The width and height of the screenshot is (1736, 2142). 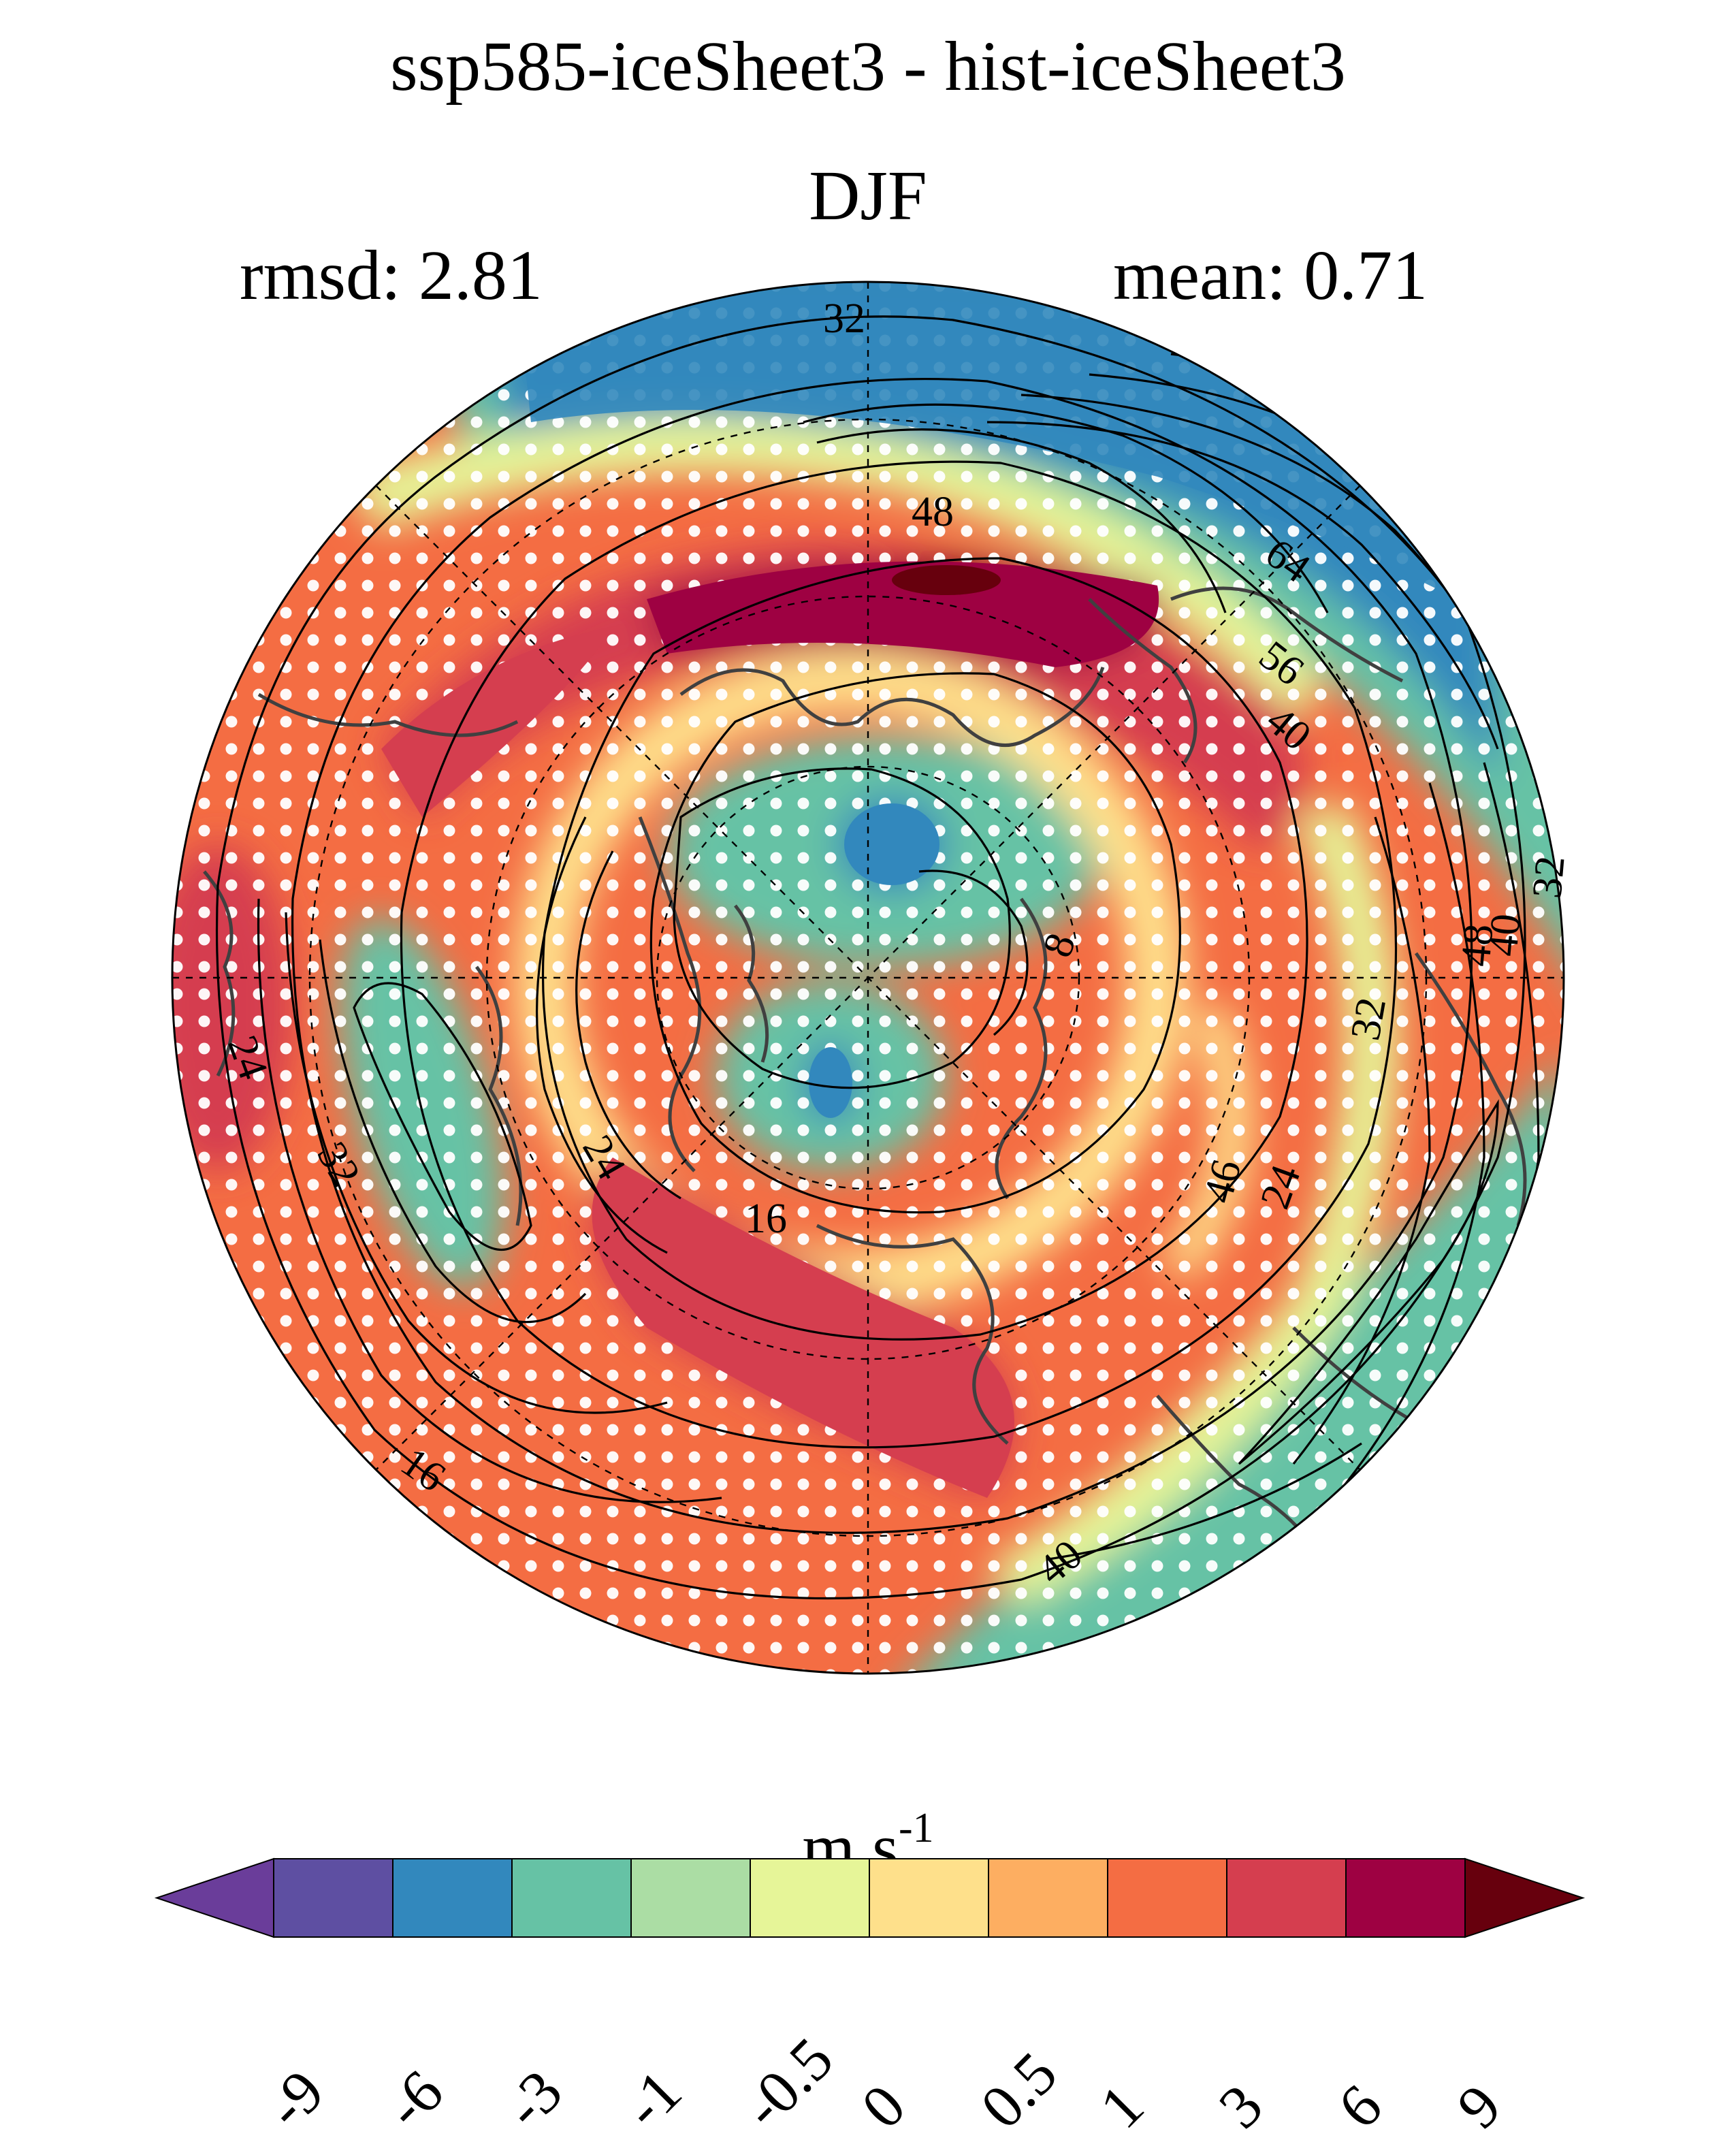 What do you see at coordinates (1360, 2107) in the screenshot?
I see `colorbar-tick-label: 6` at bounding box center [1360, 2107].